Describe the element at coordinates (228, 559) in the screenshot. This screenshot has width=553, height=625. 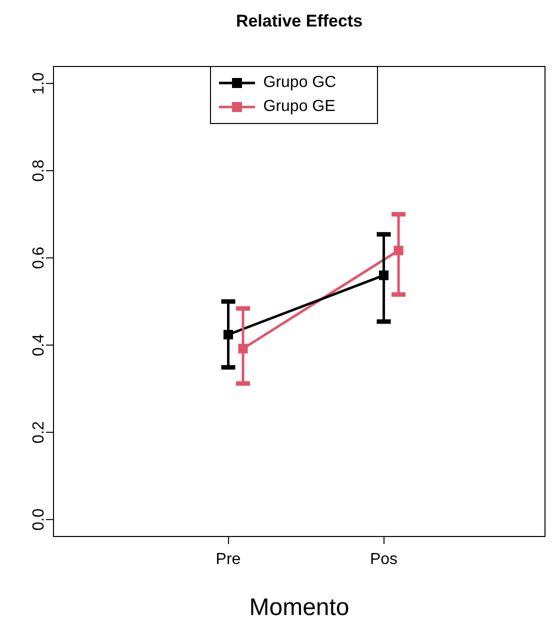
I see `x-tick-label: Pre` at that location.